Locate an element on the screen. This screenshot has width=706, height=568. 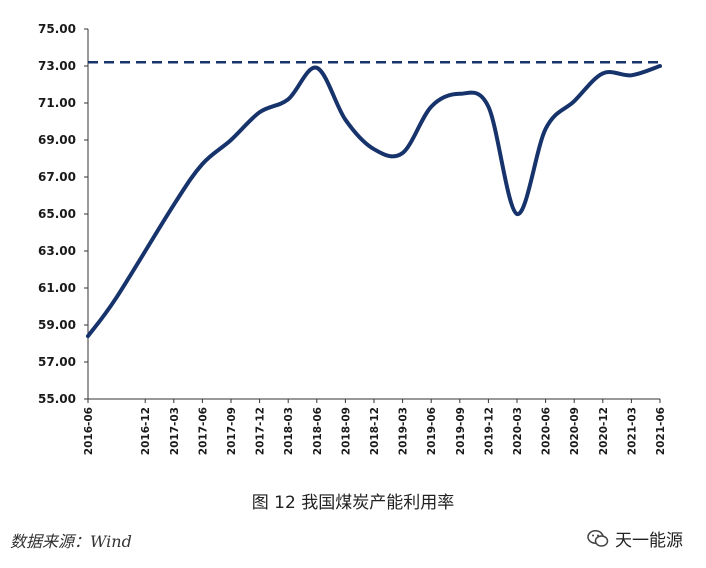
x-tick-label: 2019-12 is located at coordinates (489, 431).